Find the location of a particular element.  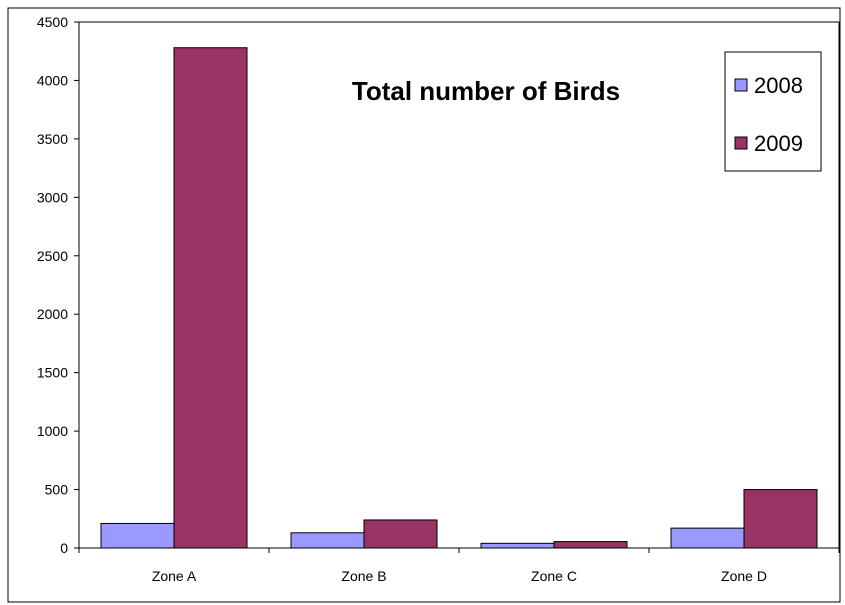

y-tick-label: 0 is located at coordinates (64, 548).